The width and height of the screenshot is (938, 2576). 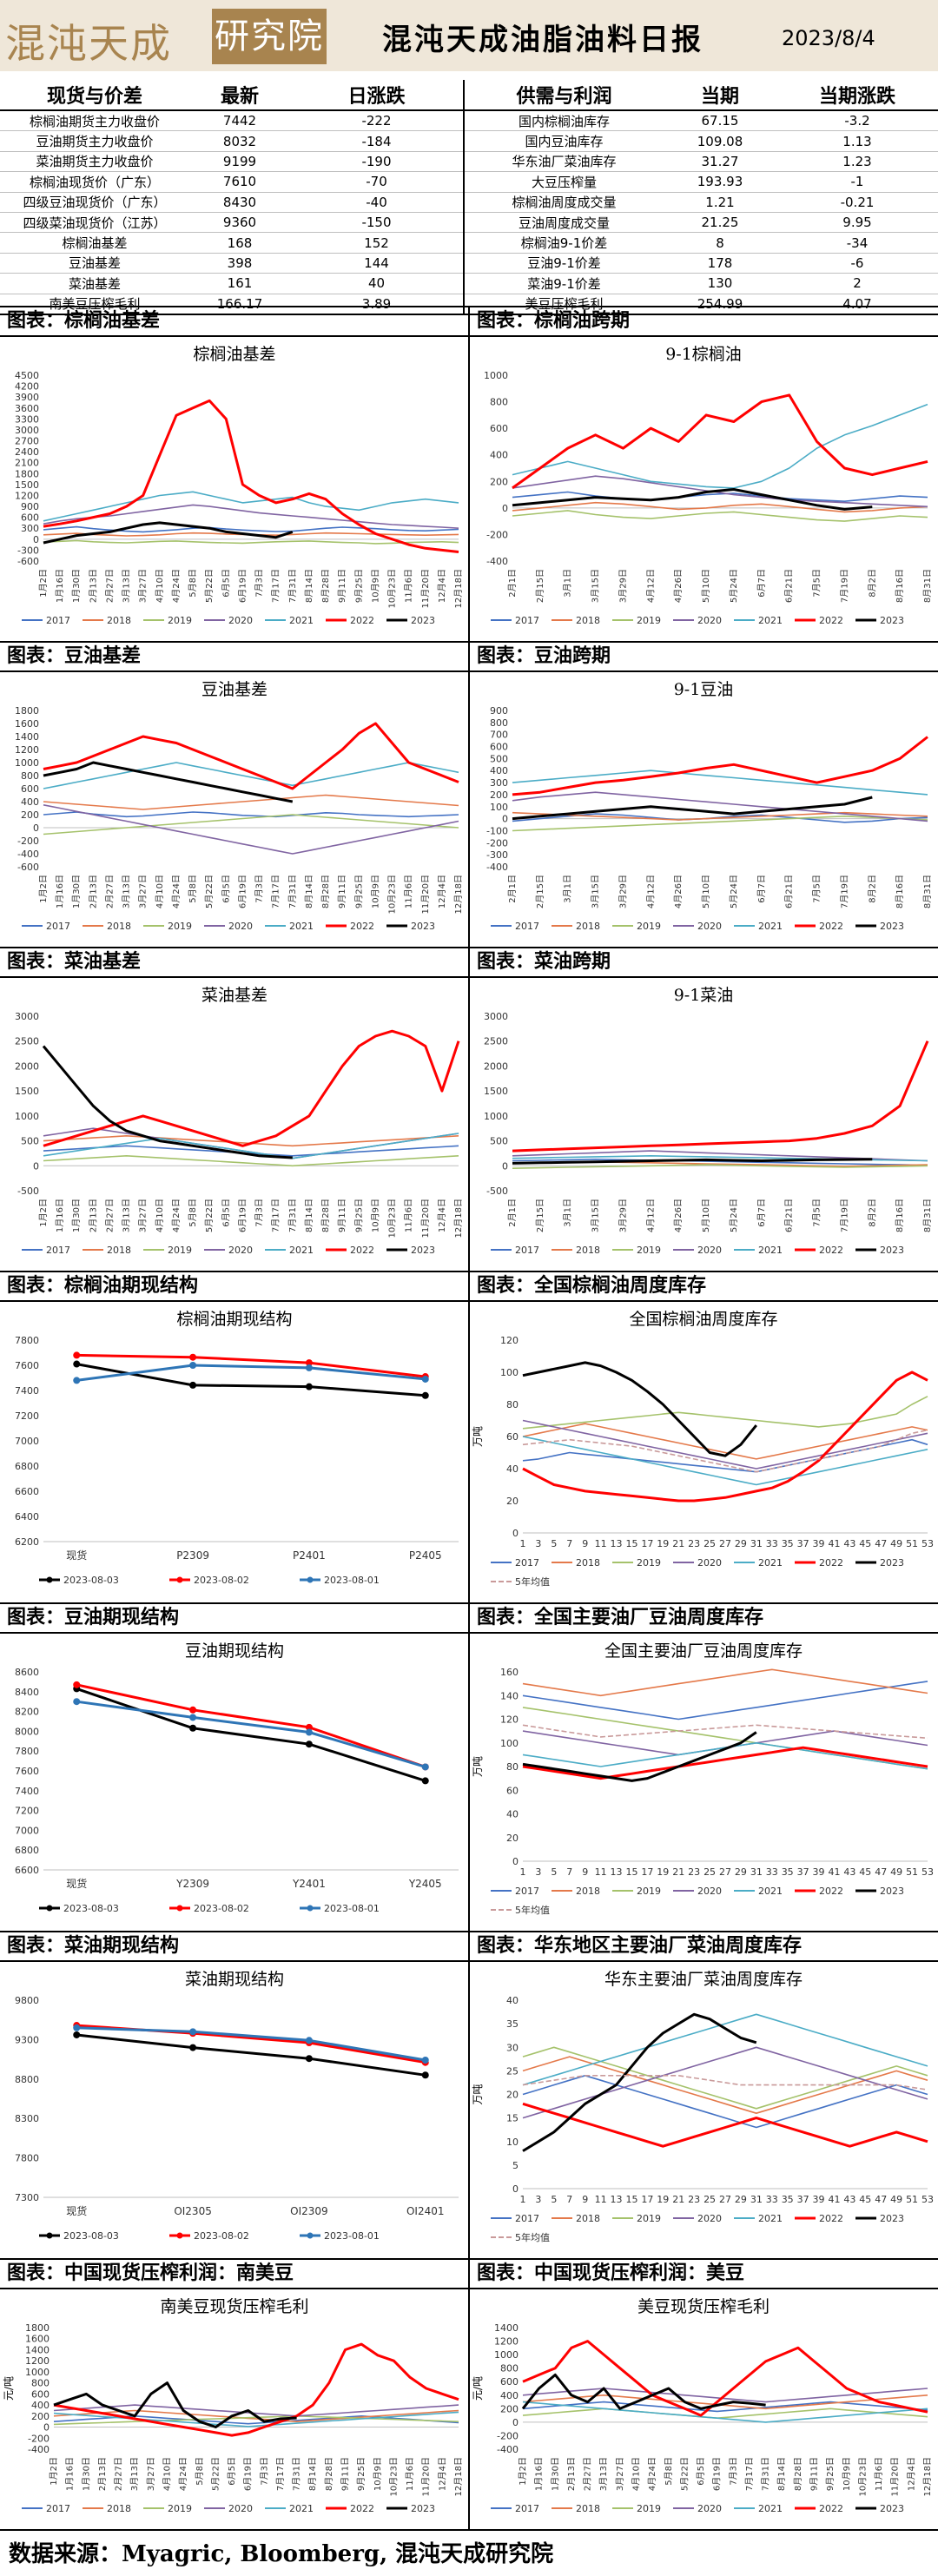 I want to click on x-tick-label: 2月27日, so click(x=119, y=2474).